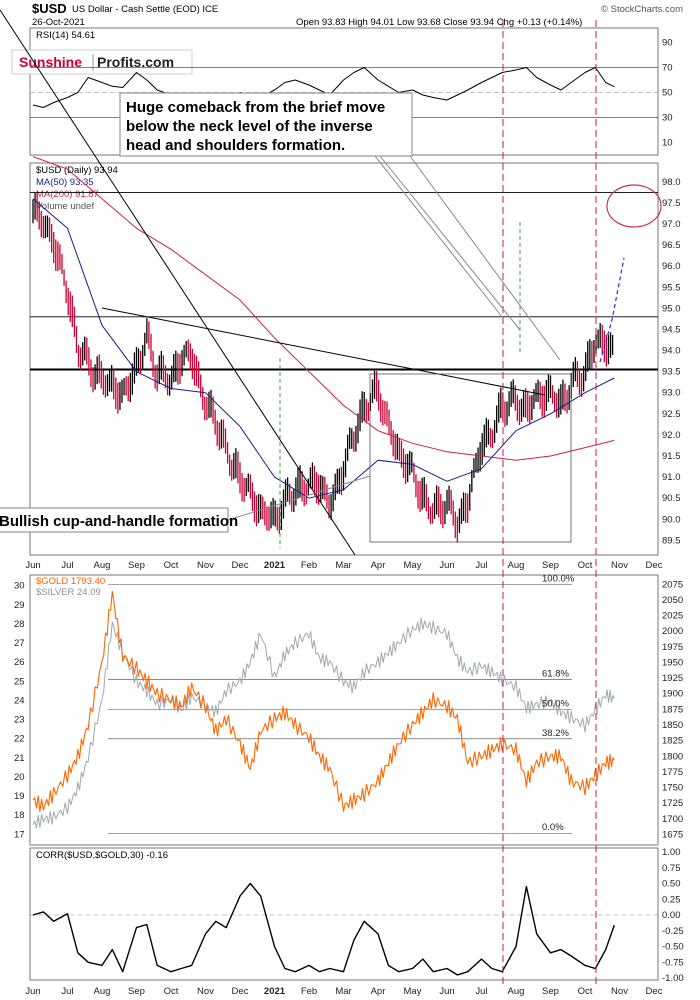  I want to click on logo-box, so click(102, 62).